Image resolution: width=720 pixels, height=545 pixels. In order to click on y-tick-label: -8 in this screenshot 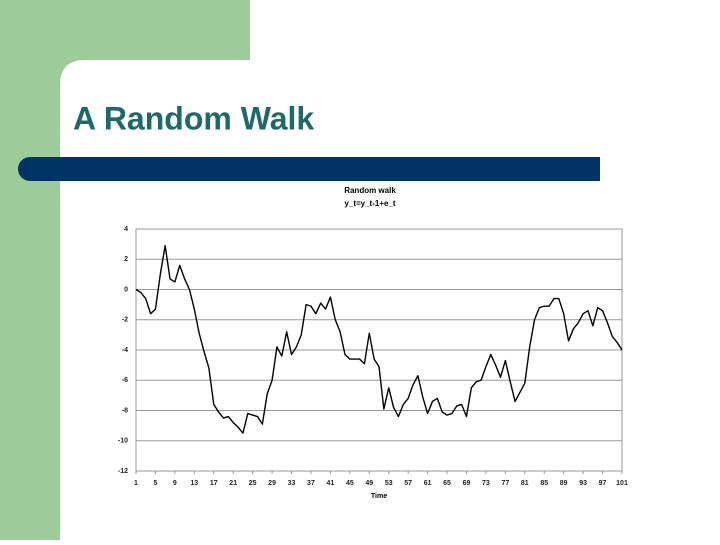, I will do `click(125, 410)`.